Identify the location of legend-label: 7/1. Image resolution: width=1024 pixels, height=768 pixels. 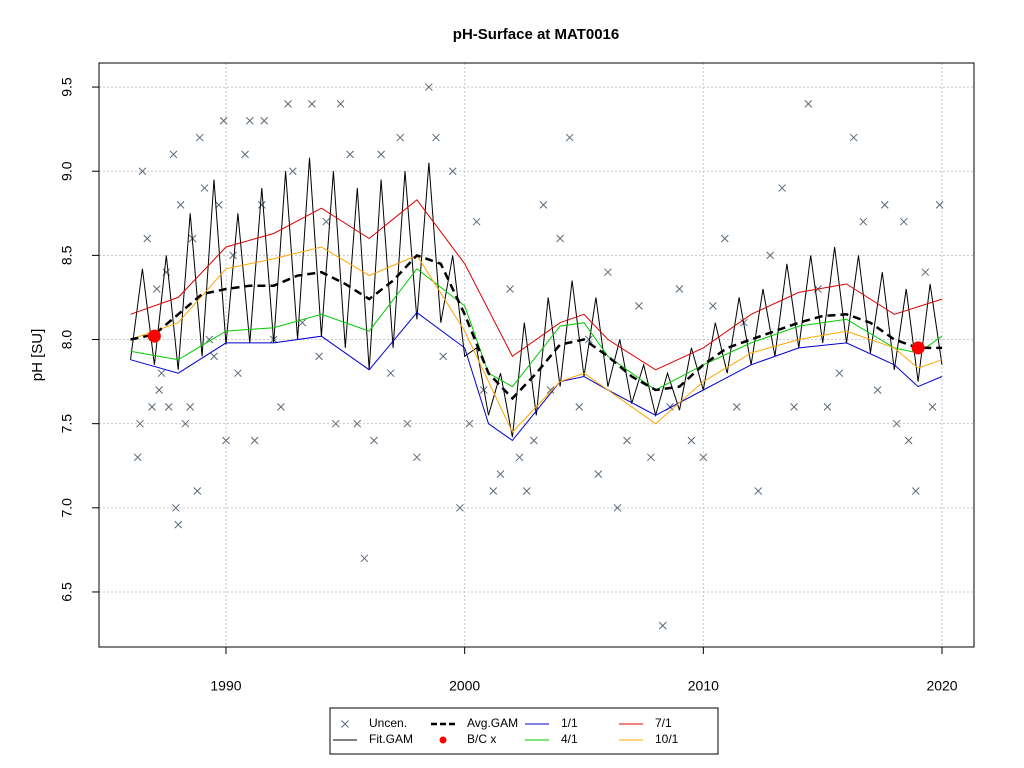
(663, 723).